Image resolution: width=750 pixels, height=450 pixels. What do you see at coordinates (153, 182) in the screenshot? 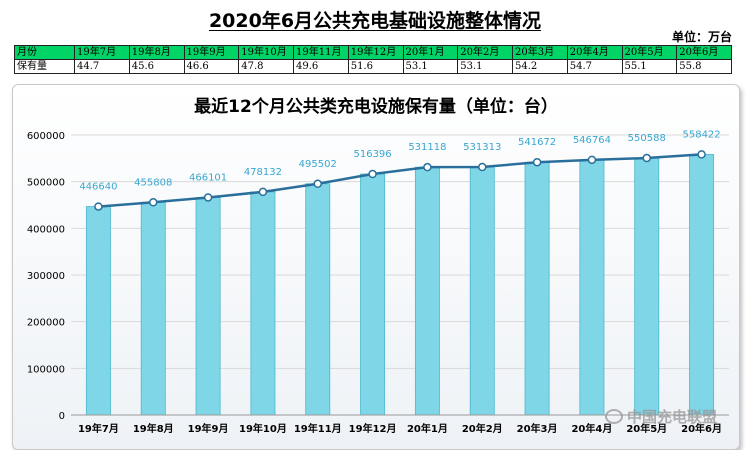
I see `data-label: 455808` at bounding box center [153, 182].